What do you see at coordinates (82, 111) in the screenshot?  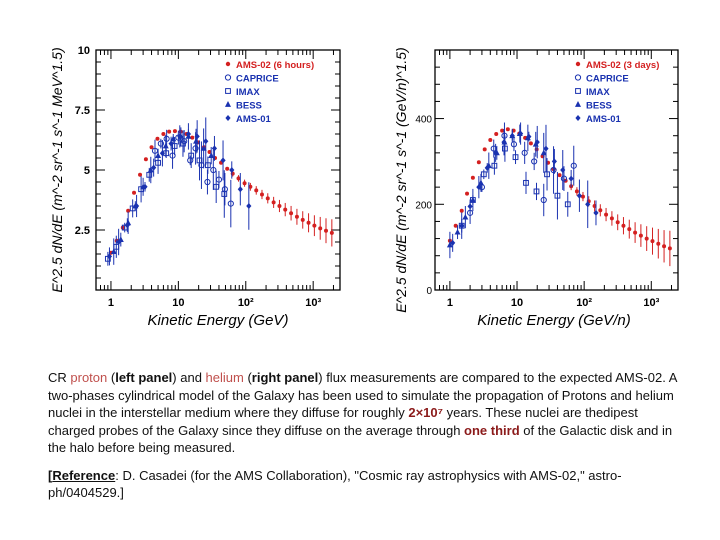 I see `y-tick-label: 7.5` at bounding box center [82, 111].